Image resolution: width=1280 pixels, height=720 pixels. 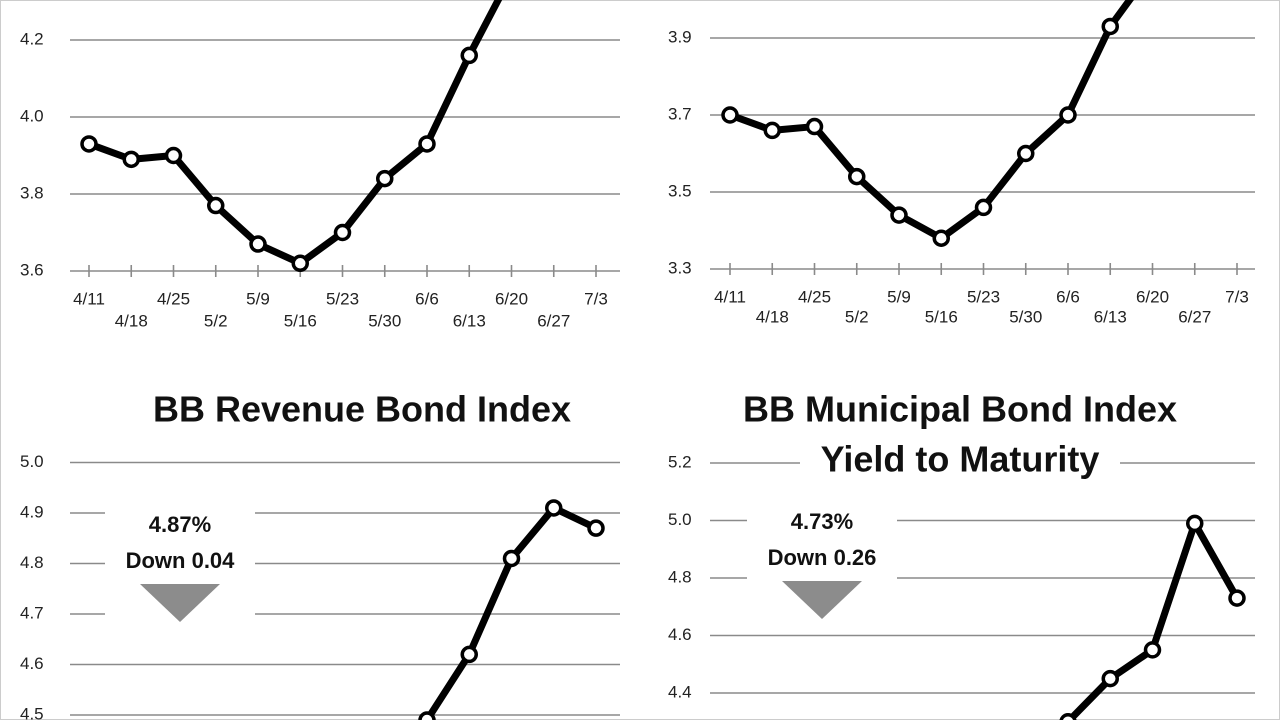 What do you see at coordinates (32, 192) in the screenshot?
I see `y-tick-label: 3.8` at bounding box center [32, 192].